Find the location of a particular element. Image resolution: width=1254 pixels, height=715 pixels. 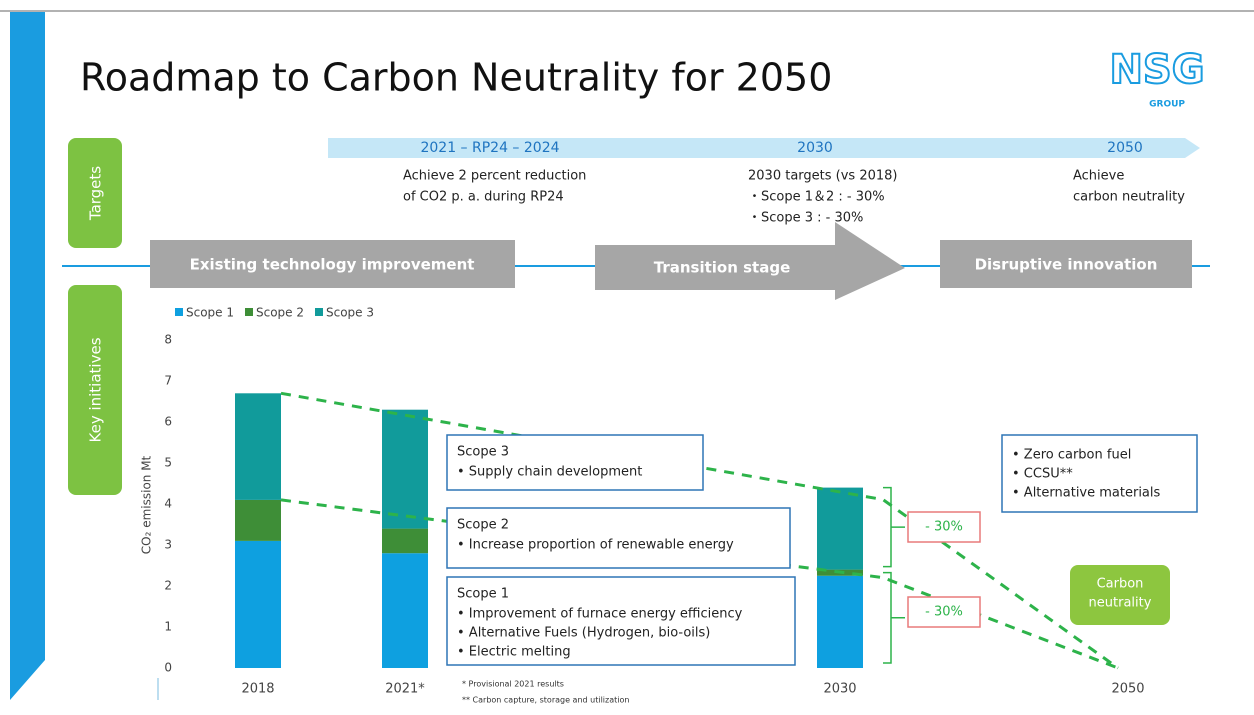

initiative-title: Scope 1 is located at coordinates (483, 594).